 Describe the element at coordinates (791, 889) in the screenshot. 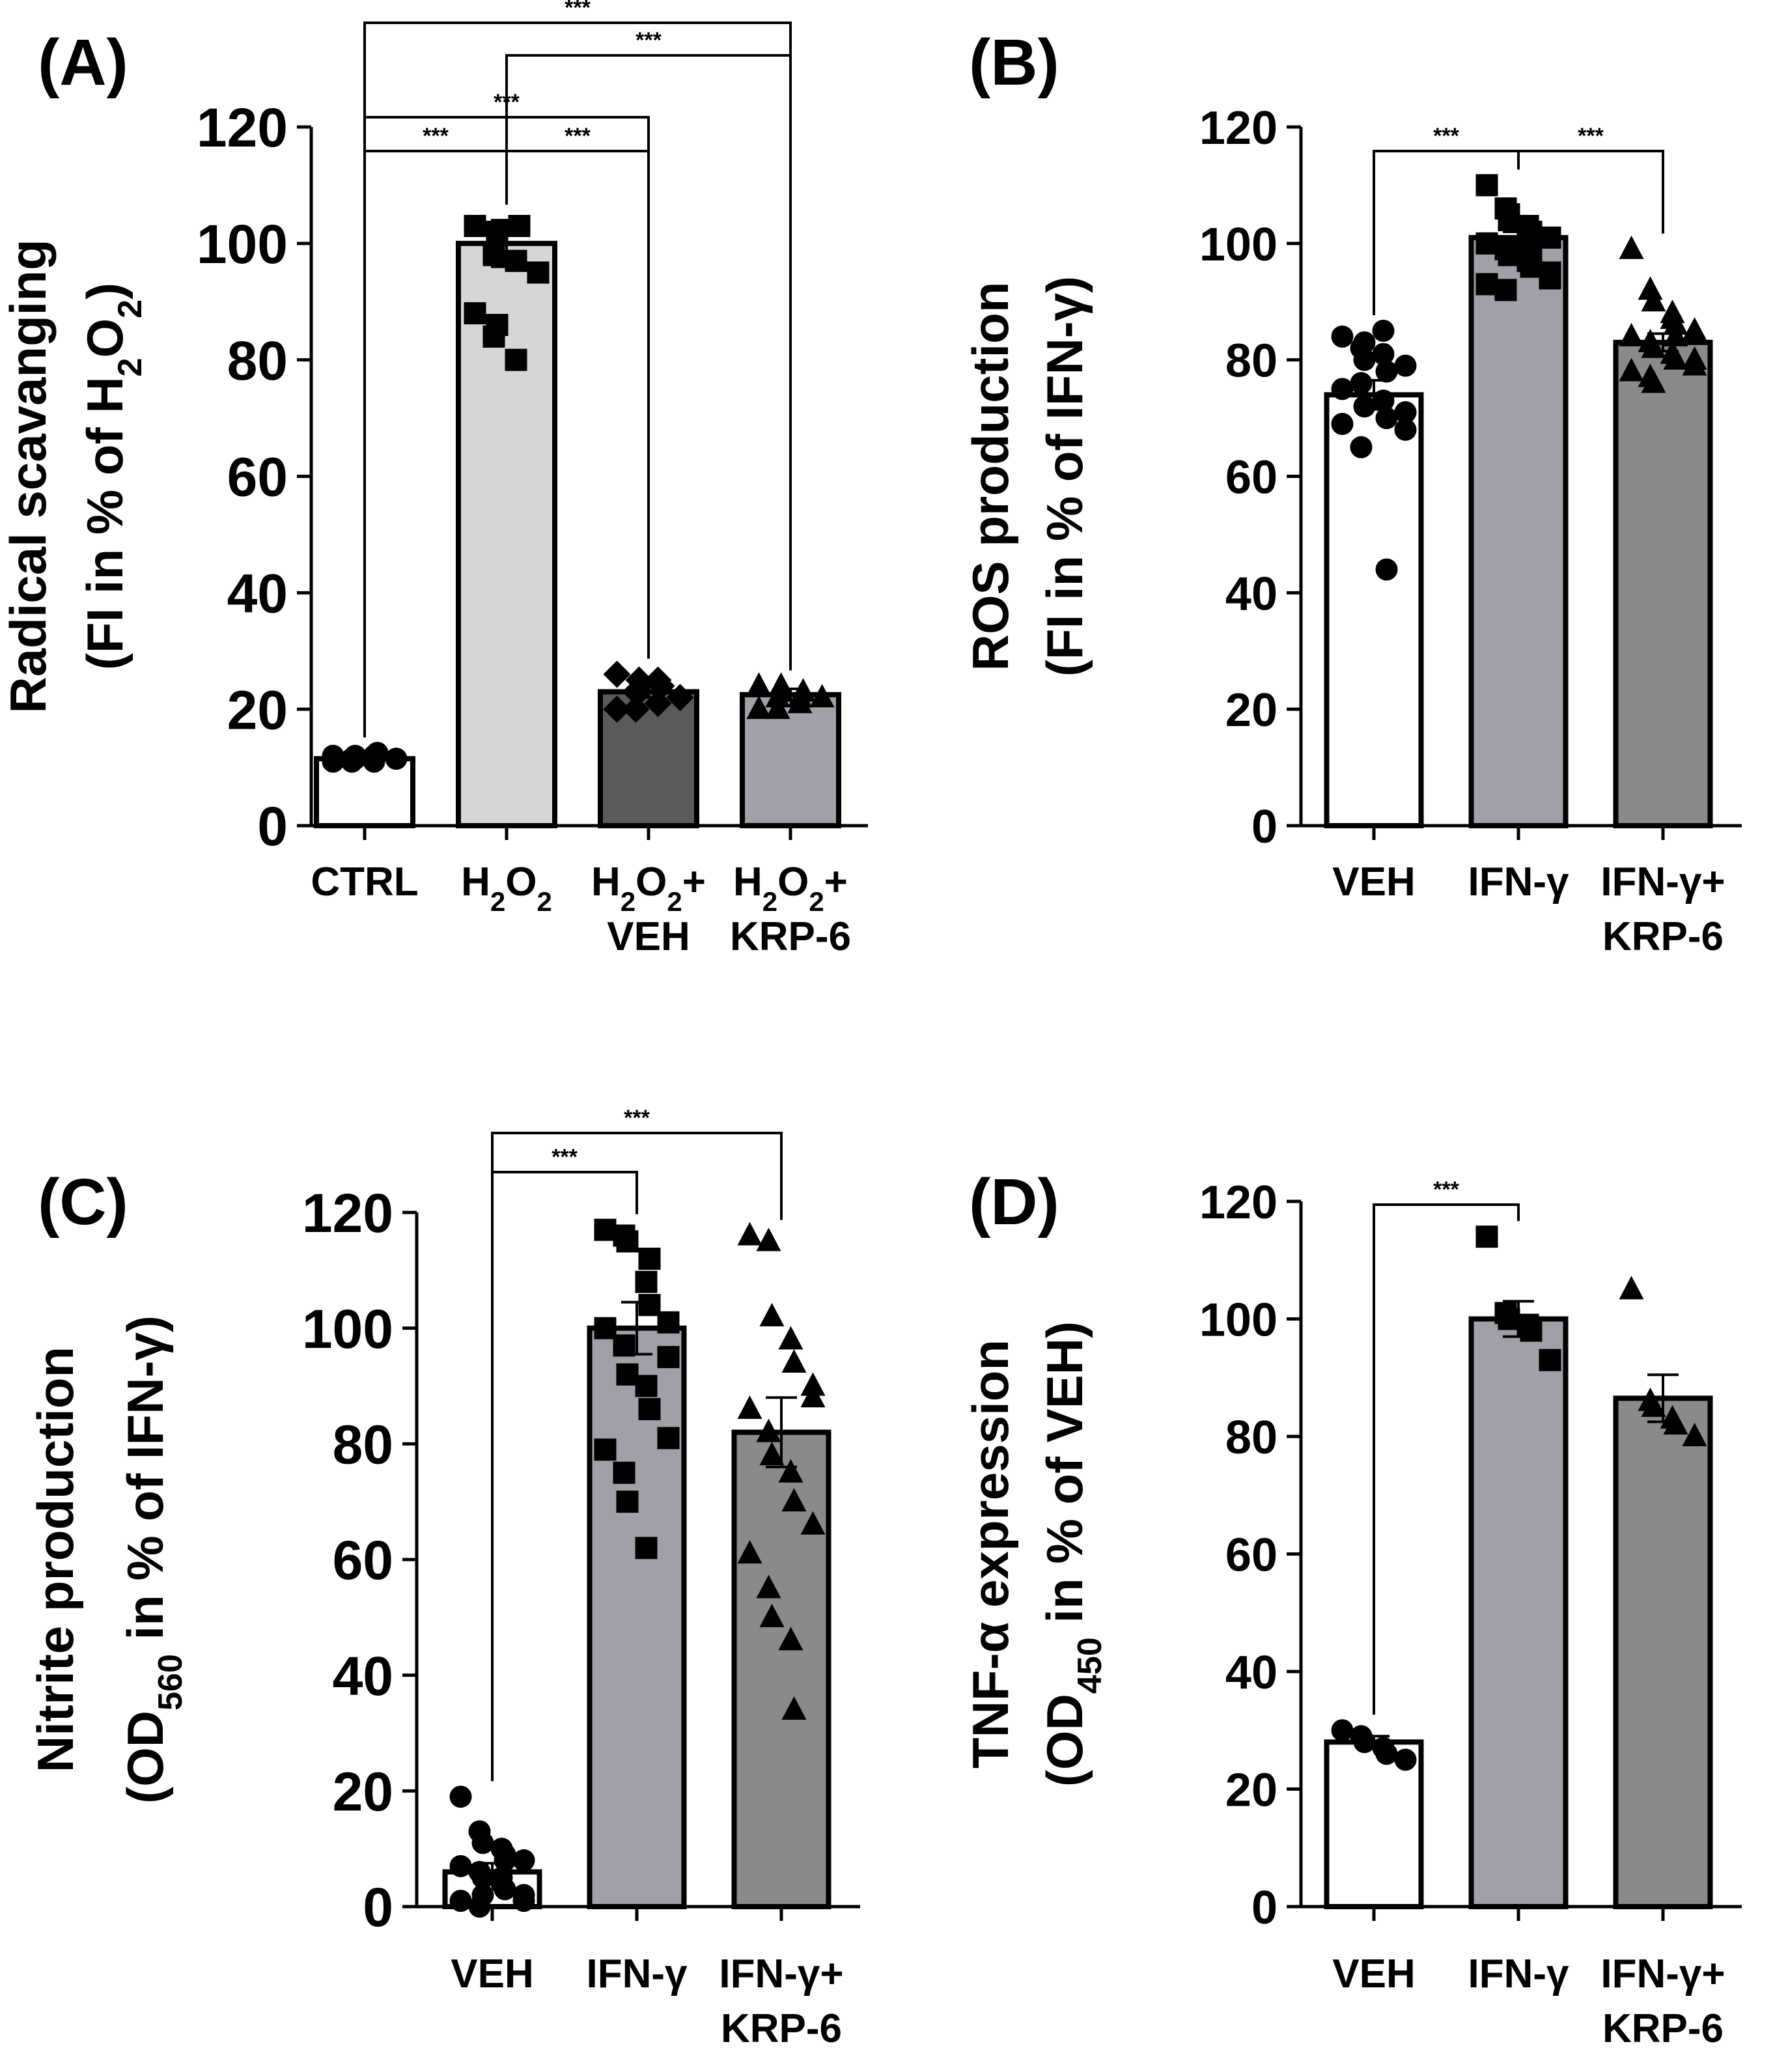

I see `category-label: H2O2+` at that location.